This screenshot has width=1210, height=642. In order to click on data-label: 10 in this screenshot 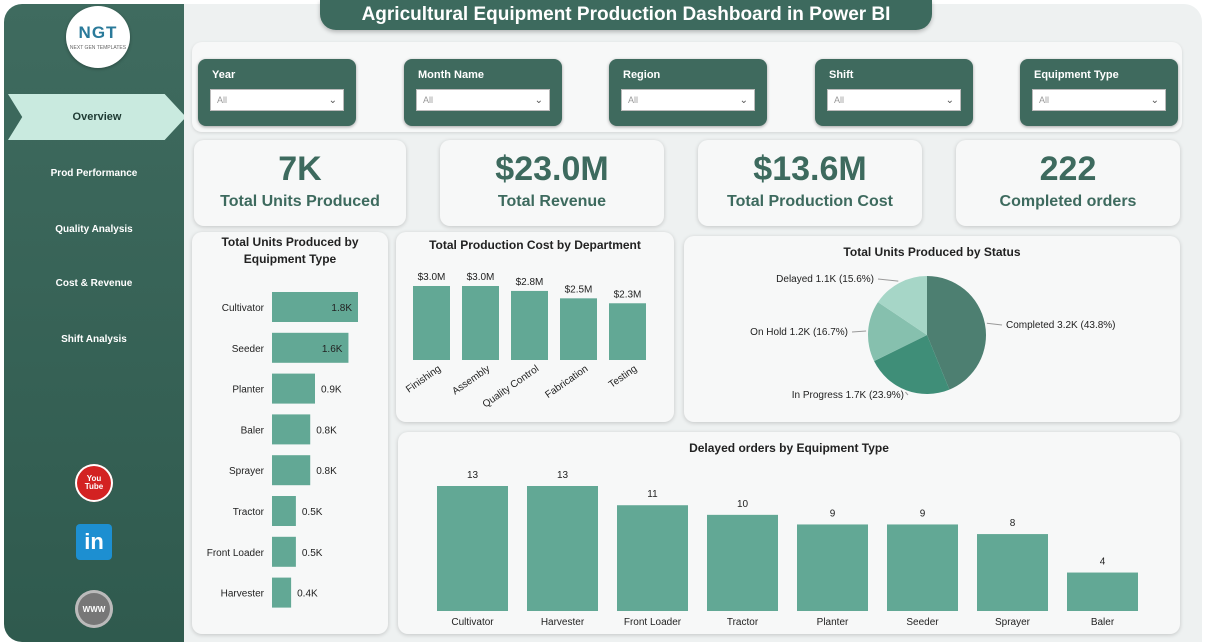, I will do `click(743, 504)`.